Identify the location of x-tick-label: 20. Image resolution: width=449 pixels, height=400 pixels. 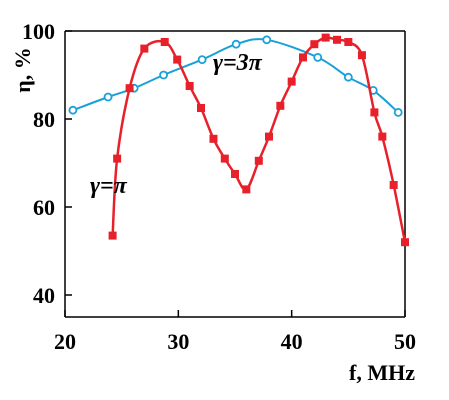
(65, 341).